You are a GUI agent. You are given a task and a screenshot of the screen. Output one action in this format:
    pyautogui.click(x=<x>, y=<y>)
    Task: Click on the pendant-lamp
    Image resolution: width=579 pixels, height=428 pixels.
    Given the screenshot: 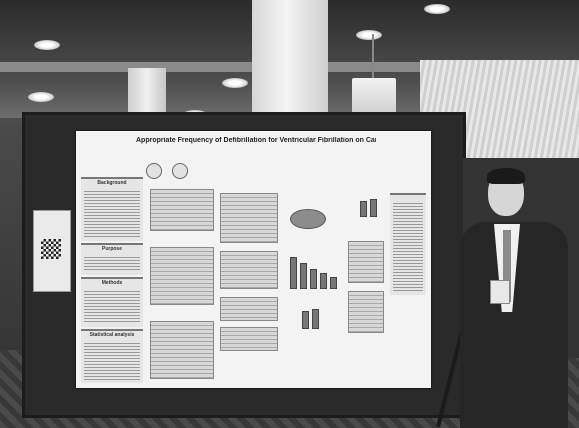 What is the action you would take?
    pyautogui.click(x=374, y=96)
    